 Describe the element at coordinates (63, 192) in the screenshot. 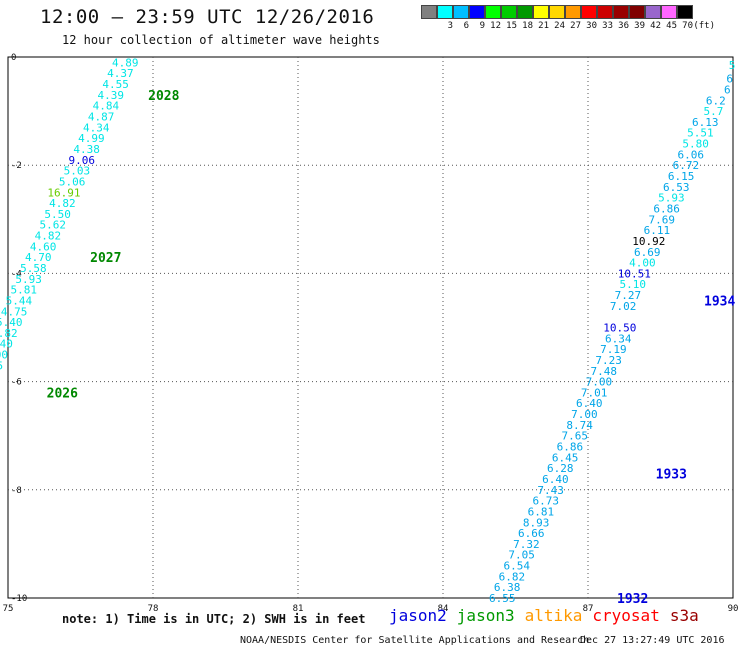

I see `data-point-label: 16.91` at that location.